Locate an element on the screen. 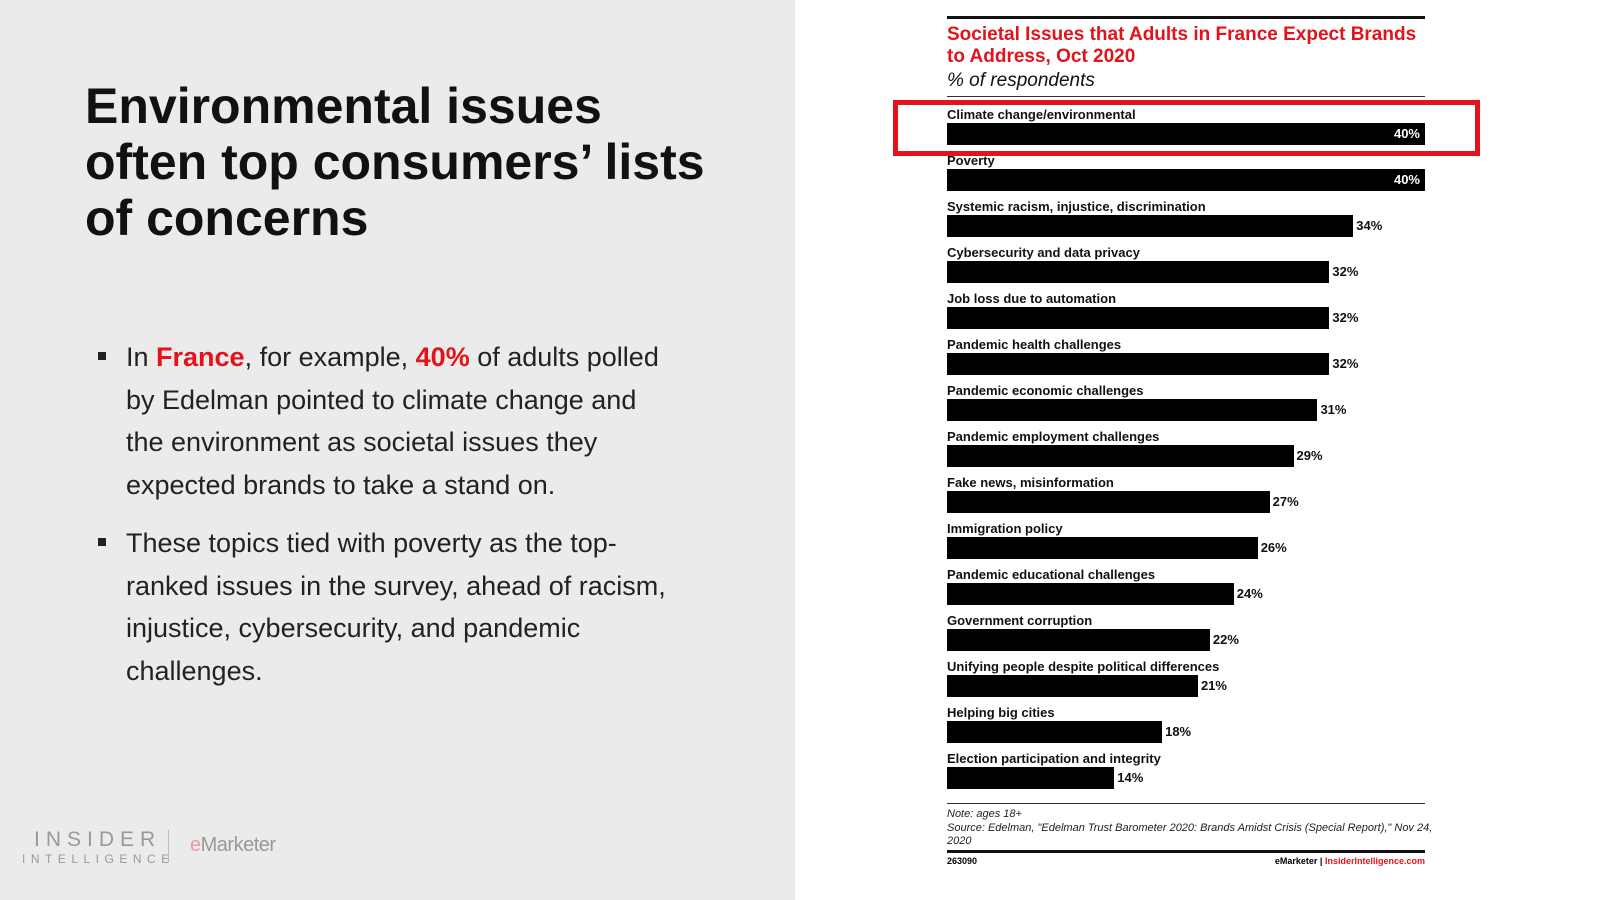 This screenshot has width=1600, height=900. bar-value-label: 31% is located at coordinates (1333, 409).